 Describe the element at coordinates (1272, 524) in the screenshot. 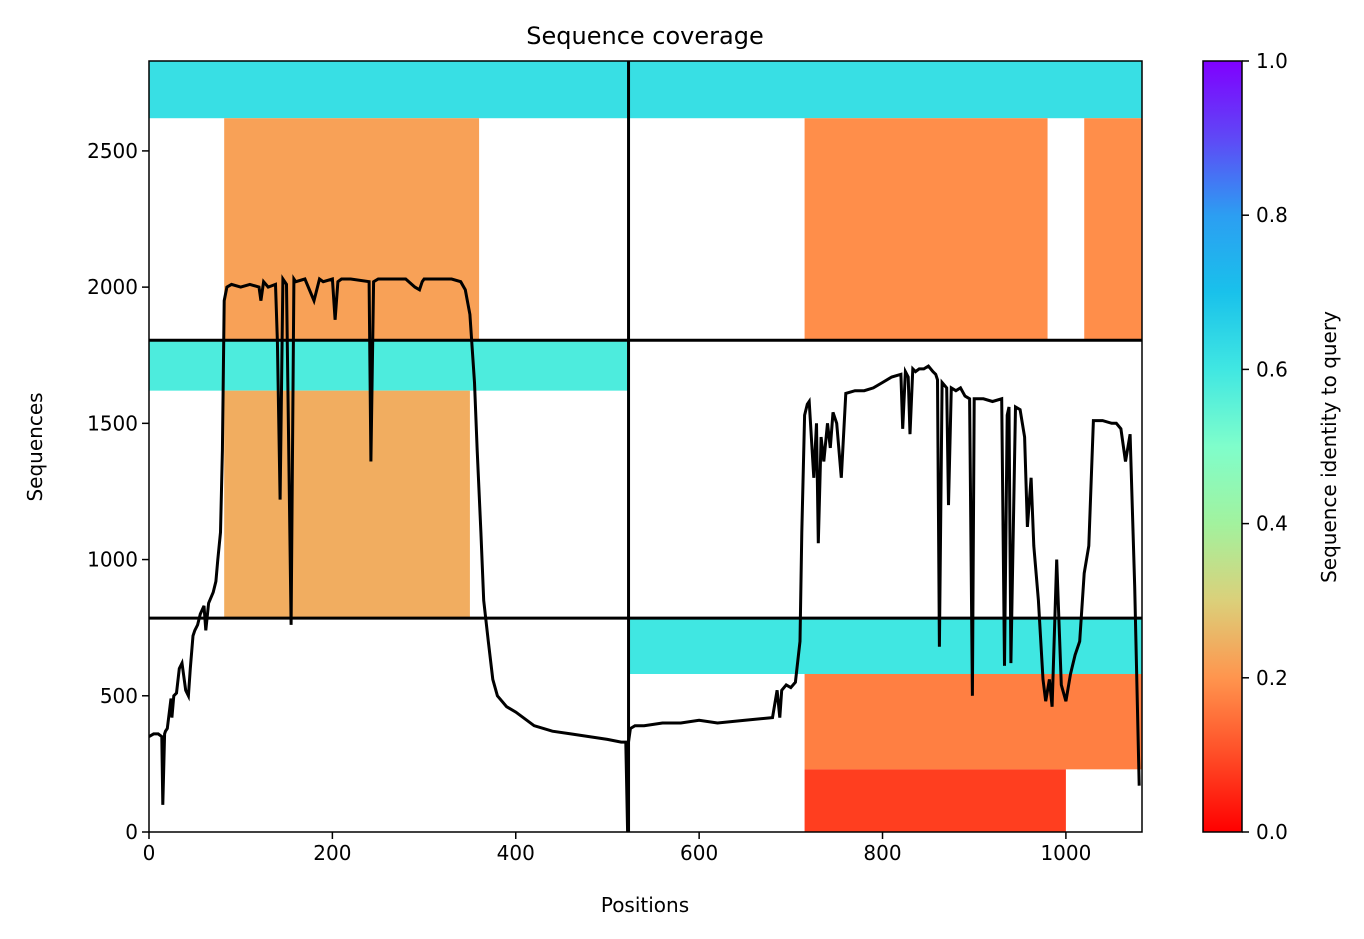

I see `colorbar-tick-label: 0.4` at that location.